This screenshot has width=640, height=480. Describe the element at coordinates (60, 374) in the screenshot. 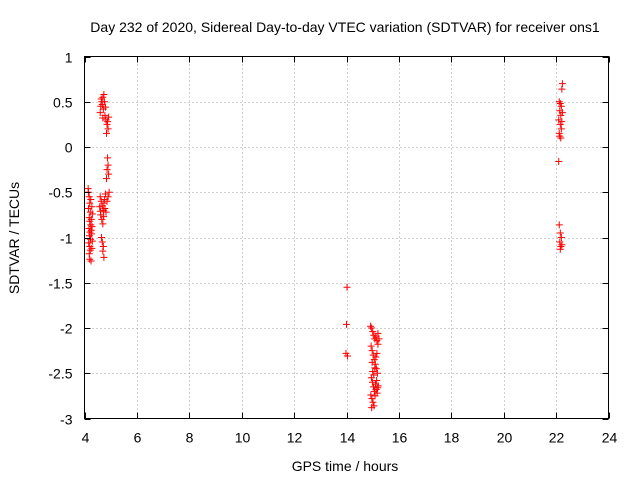

I see `y-tick-label: -2.5` at that location.